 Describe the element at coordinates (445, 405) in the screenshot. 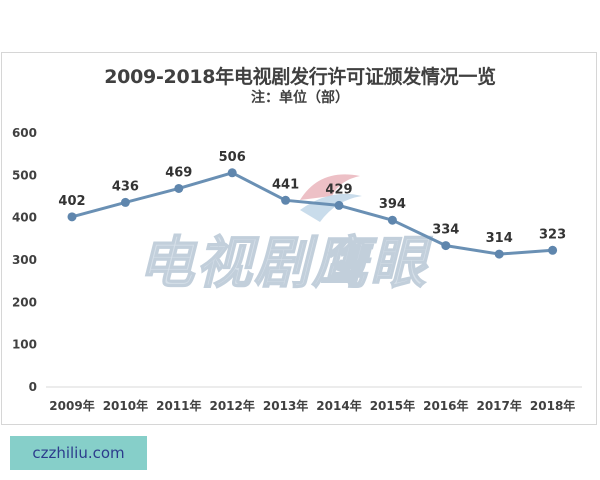

I see `x-tick-label: 2016年` at that location.